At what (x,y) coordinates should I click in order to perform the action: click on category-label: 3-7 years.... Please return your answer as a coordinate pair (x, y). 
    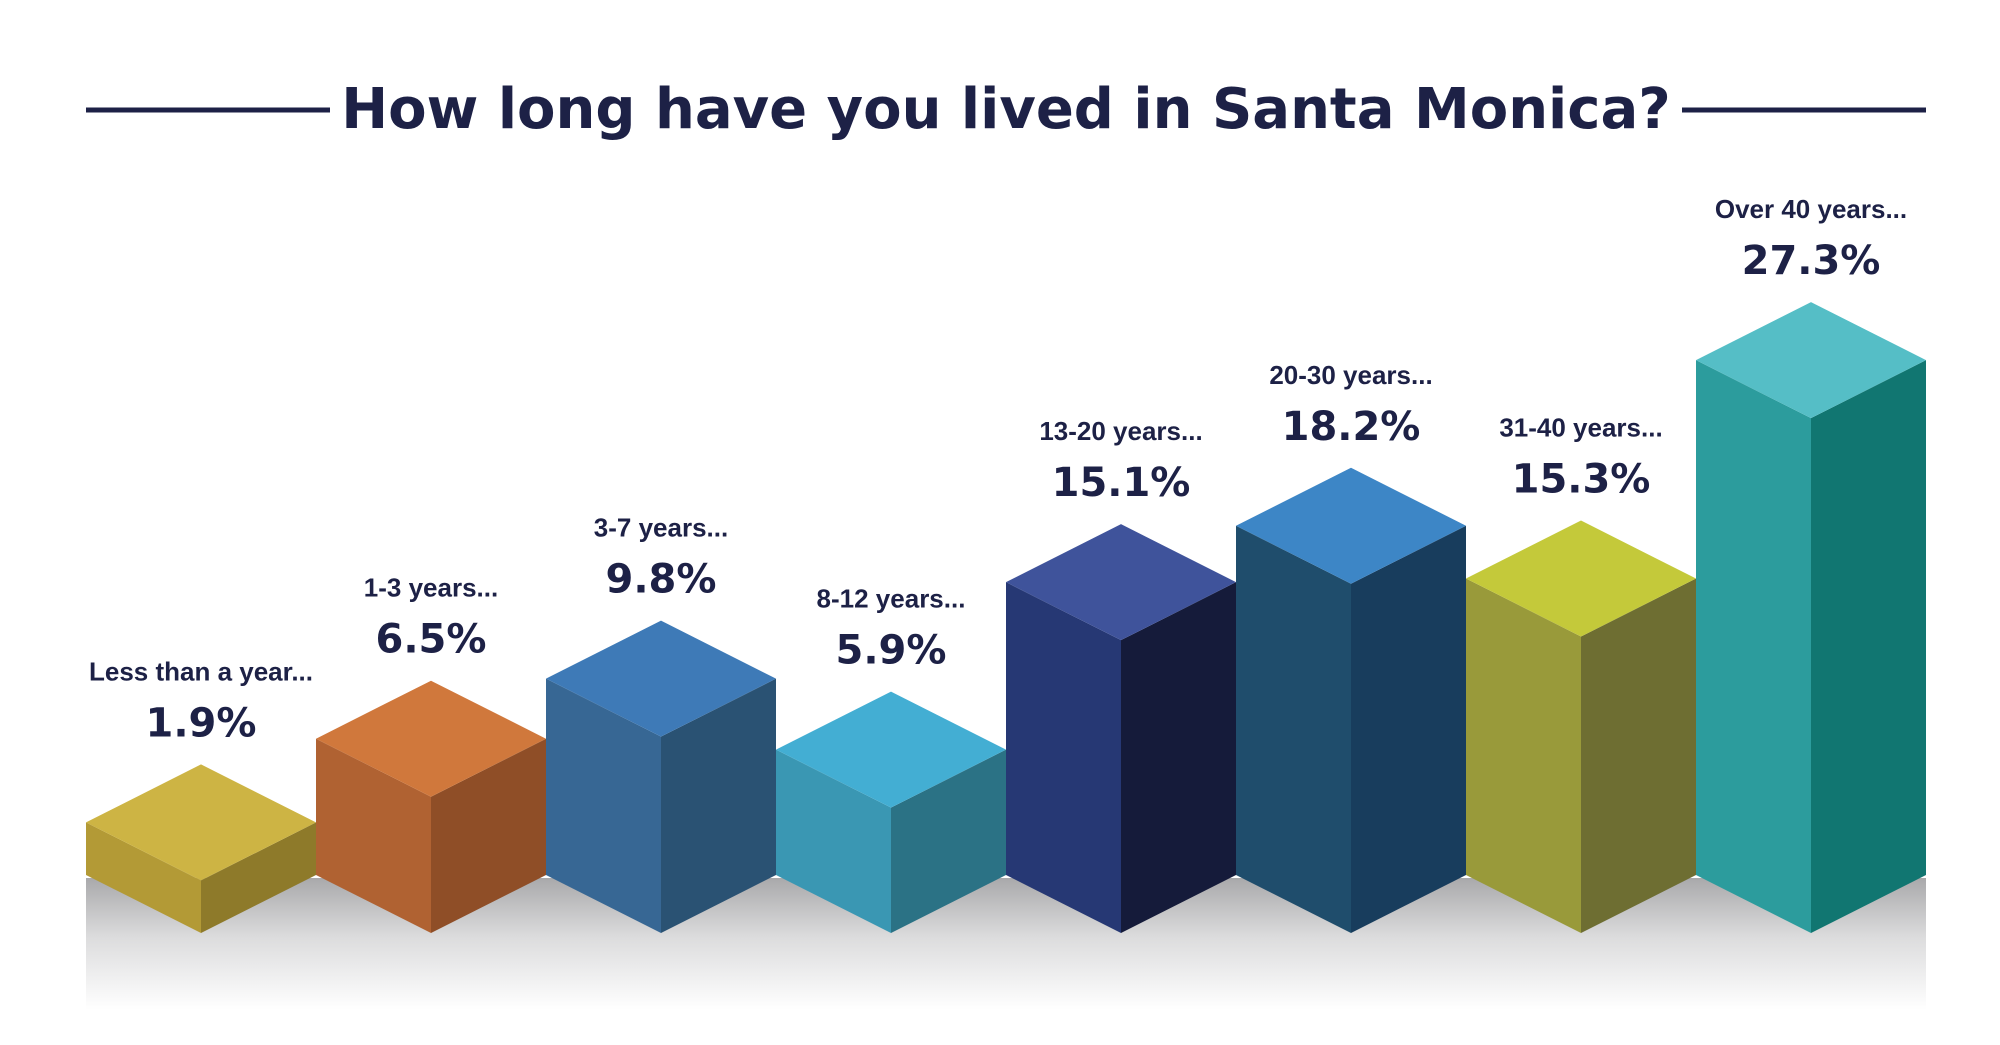
    Looking at the image, I should click on (661, 528).